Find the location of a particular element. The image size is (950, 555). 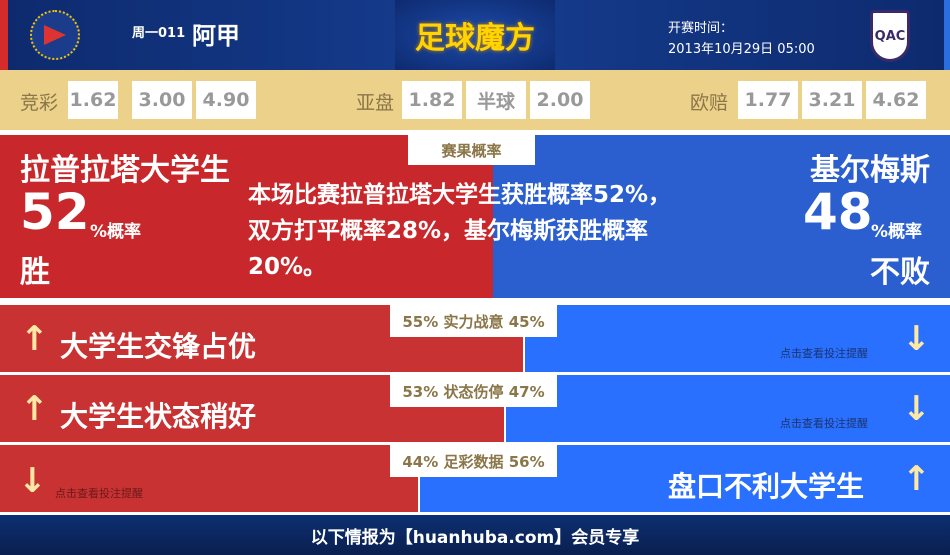

oupei-label: 欧赔 is located at coordinates (709, 103).